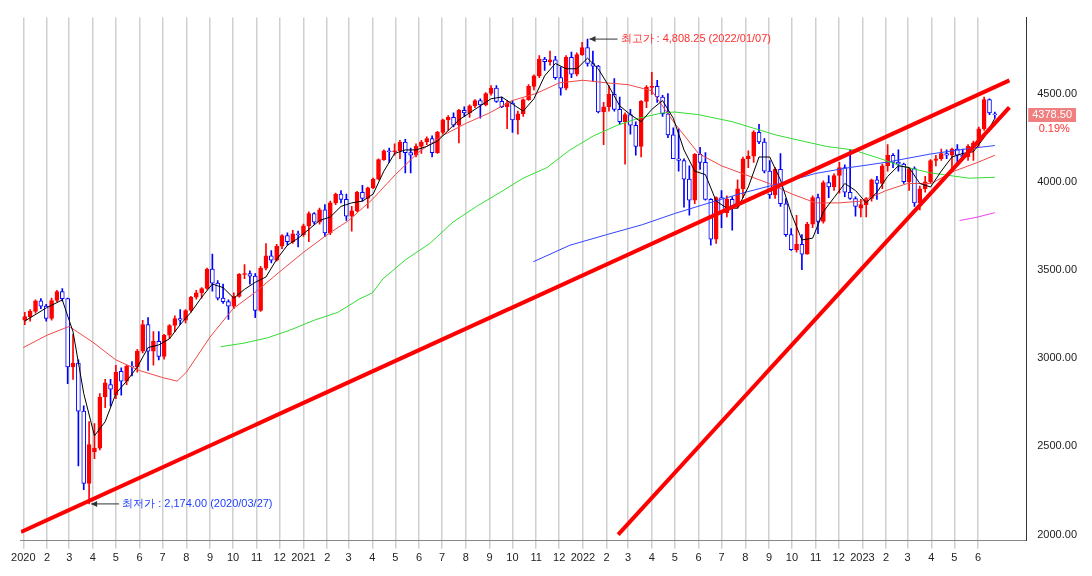 The image size is (1092, 576). What do you see at coordinates (583, 557) in the screenshot?
I see `x-tick-label: 2022` at bounding box center [583, 557].